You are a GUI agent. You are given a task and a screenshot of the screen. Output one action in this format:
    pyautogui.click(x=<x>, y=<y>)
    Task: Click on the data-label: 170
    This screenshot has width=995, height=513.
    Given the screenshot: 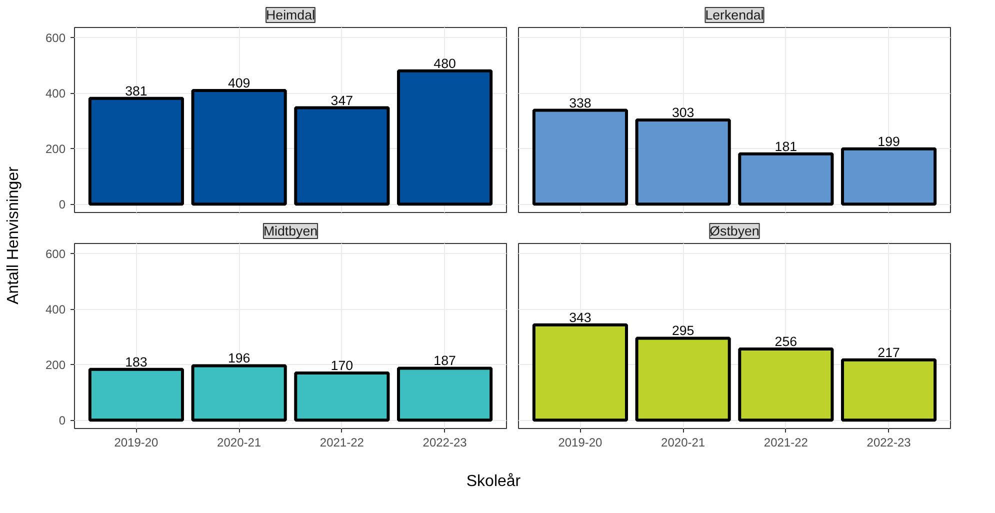 What is the action you would take?
    pyautogui.click(x=342, y=365)
    